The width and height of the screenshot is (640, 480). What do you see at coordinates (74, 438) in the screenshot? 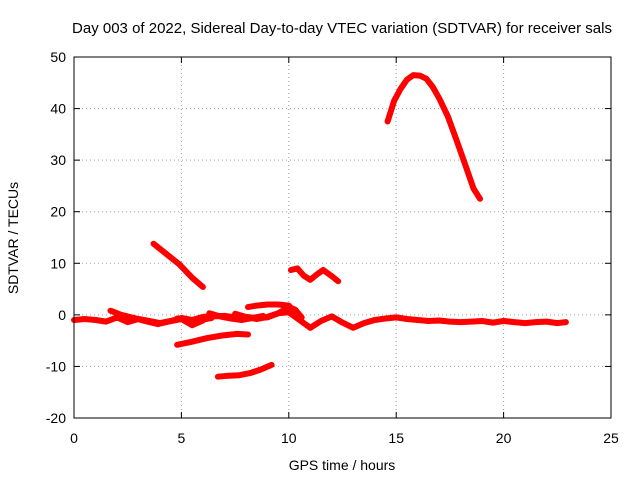
I see `x-tick-label: 0` at bounding box center [74, 438].